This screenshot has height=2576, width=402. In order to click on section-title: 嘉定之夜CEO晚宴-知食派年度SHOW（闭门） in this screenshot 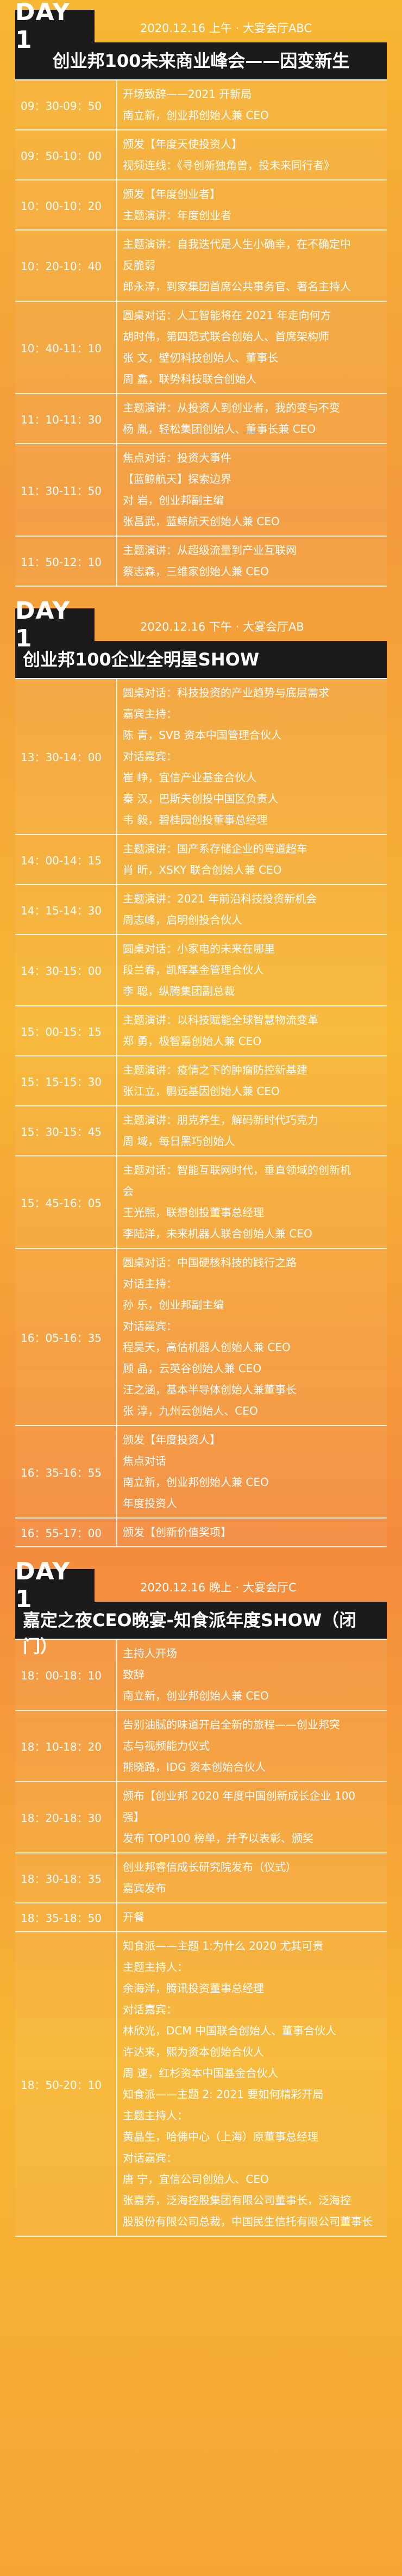, I will do `click(201, 1629)`.